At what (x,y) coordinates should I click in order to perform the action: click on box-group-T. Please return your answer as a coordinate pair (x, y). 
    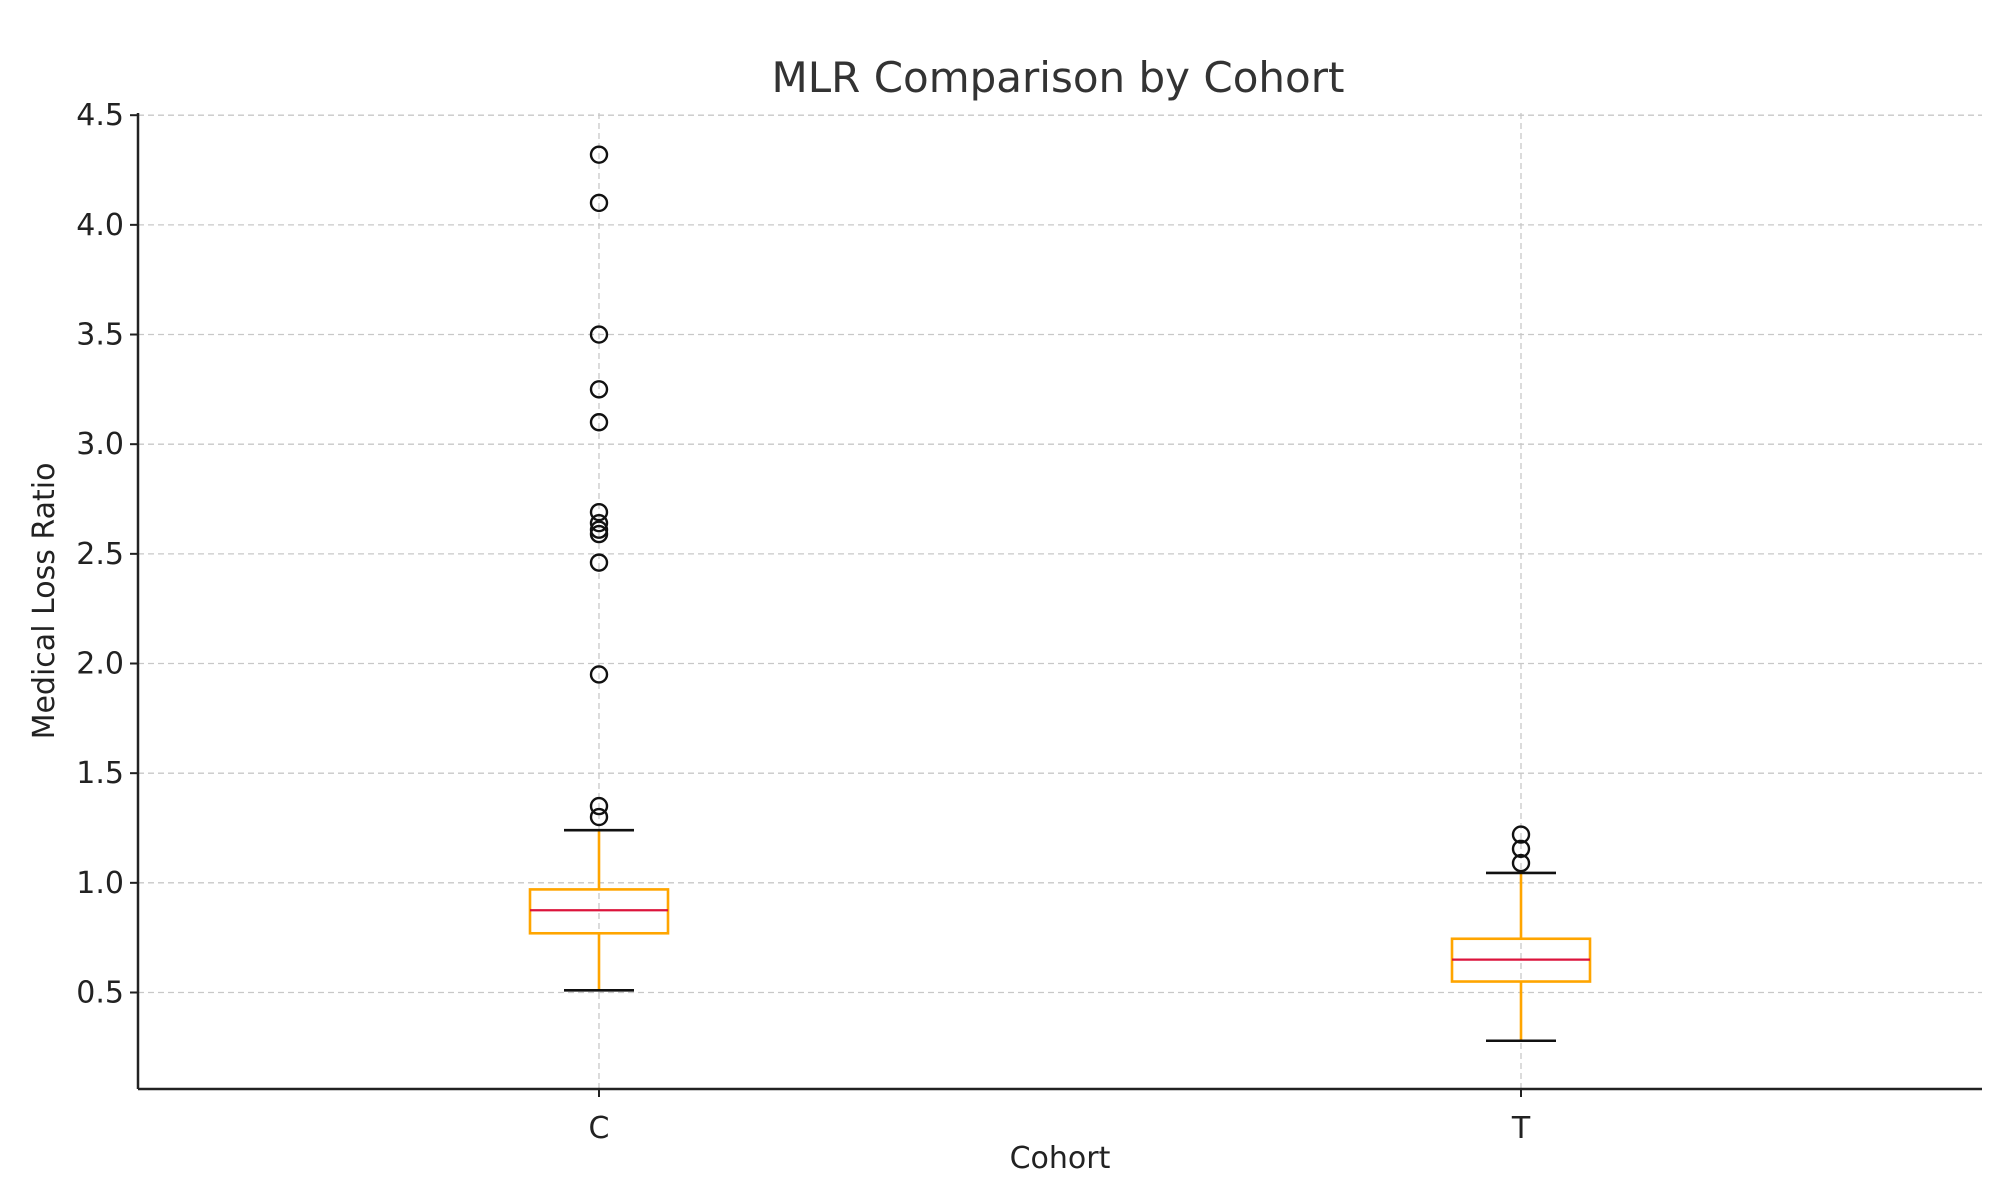
    Looking at the image, I should click on (1521, 934).